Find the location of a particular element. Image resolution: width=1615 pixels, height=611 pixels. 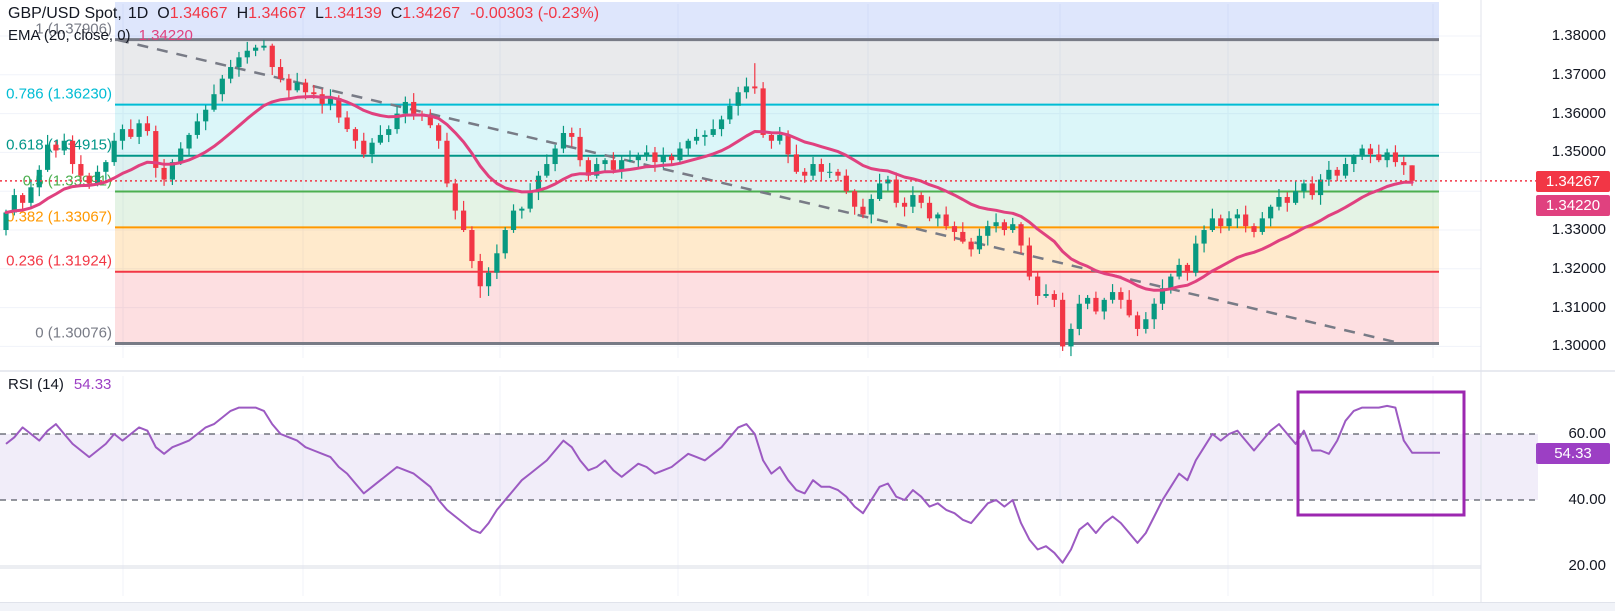

rsi-highlight-box is located at coordinates (1381, 453).